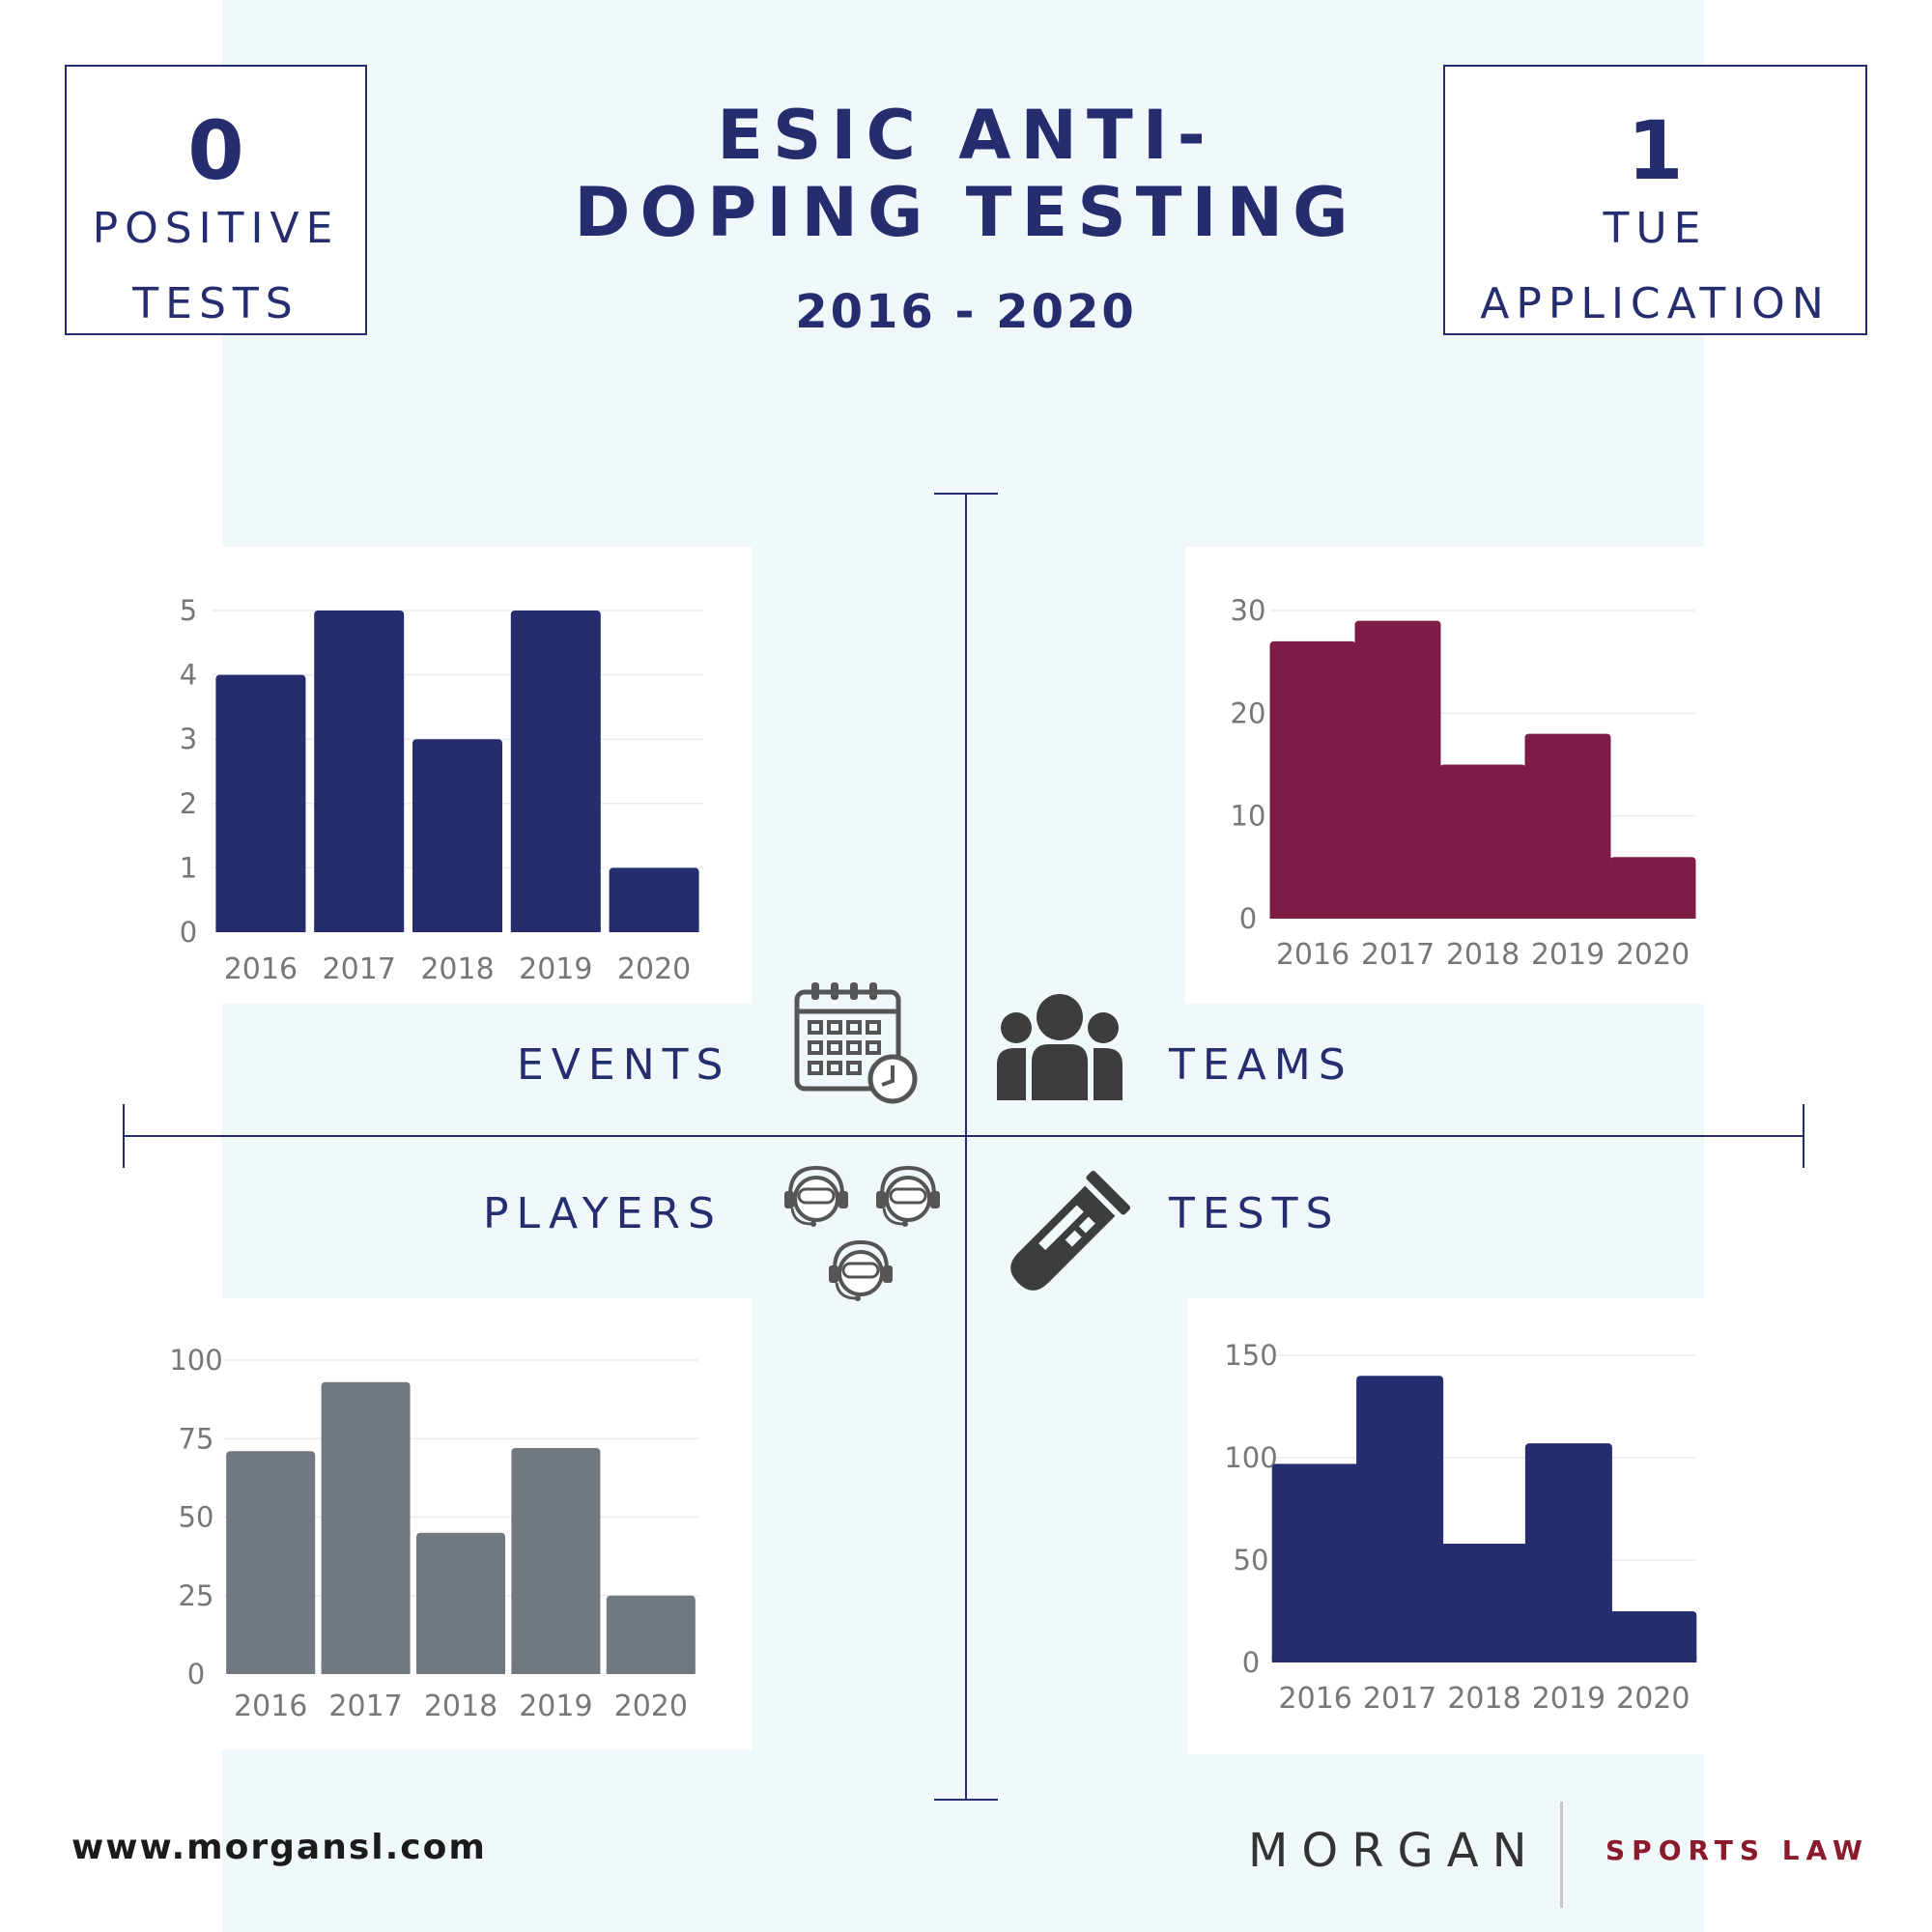  What do you see at coordinates (1397, 769) in the screenshot?
I see `teams-bar-2017` at bounding box center [1397, 769].